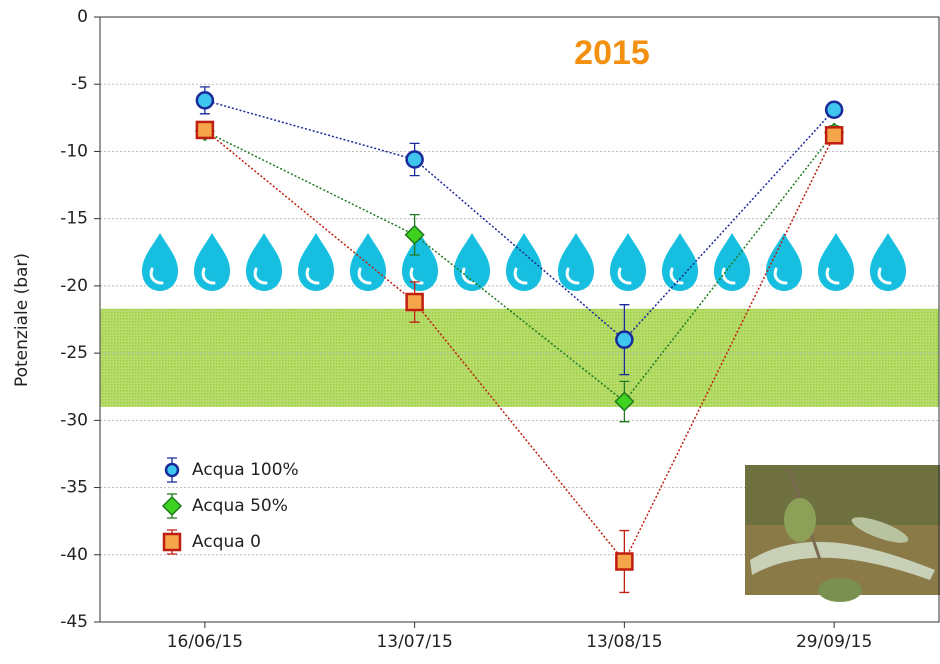 The image size is (940, 664). Describe the element at coordinates (74, 420) in the screenshot. I see `y-tick-label: -30` at that location.